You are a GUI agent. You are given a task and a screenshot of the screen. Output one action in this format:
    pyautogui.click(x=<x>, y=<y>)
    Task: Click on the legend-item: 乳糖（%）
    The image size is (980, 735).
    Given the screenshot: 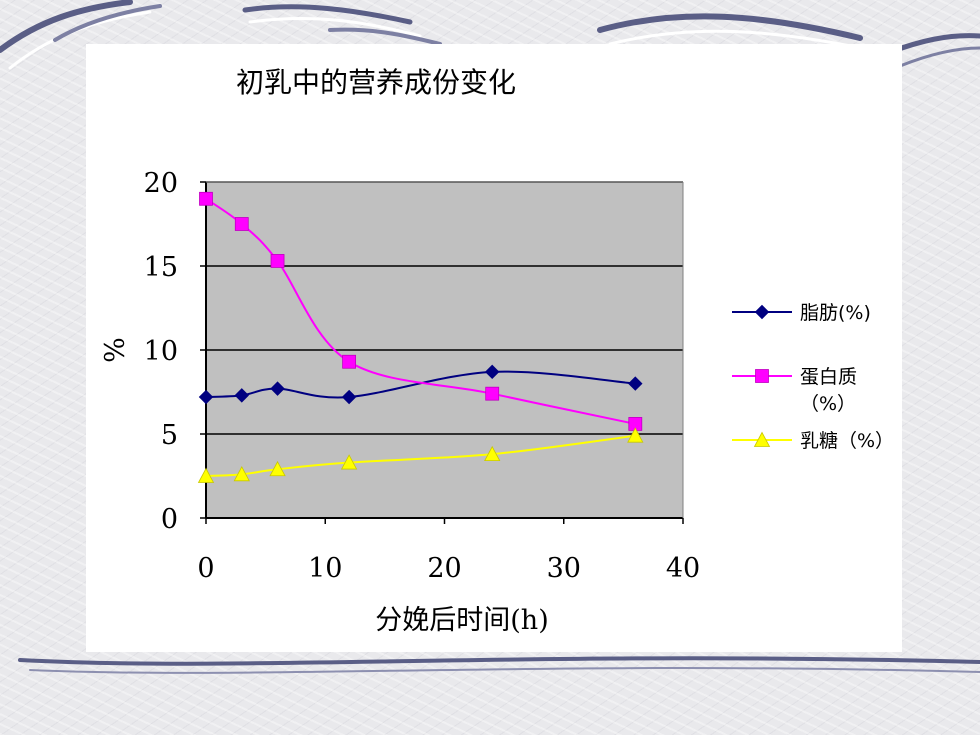 What is the action you would take?
    pyautogui.click(x=815, y=456)
    